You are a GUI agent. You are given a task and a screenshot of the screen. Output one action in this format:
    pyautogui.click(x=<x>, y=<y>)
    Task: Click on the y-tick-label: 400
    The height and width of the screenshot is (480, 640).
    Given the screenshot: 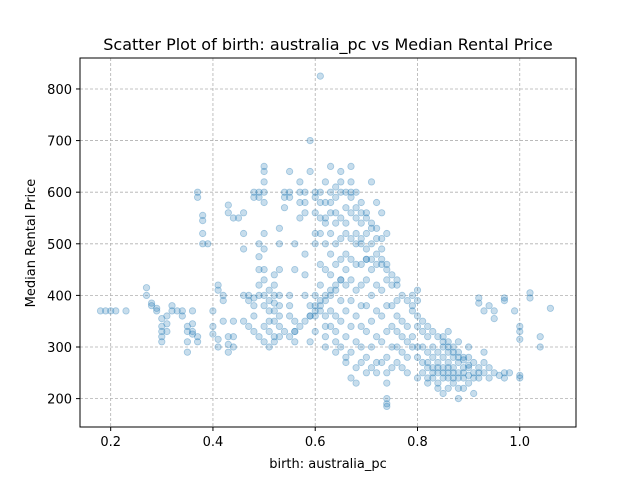 What is the action you would take?
    pyautogui.click(x=59, y=296)
    